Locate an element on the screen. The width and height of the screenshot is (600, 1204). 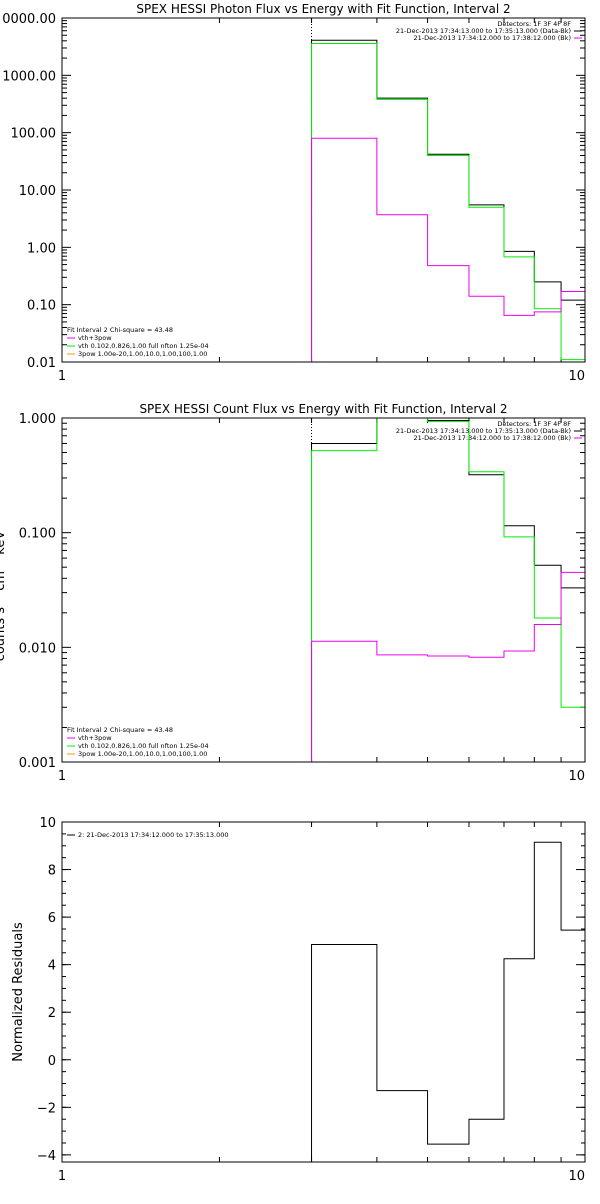
y-tick-label: 8 is located at coordinates (52, 871).